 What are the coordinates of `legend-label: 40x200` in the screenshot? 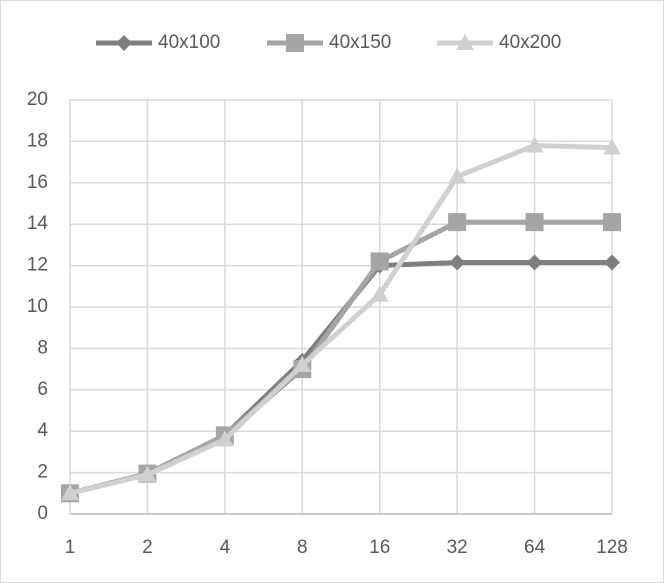 It's located at (530, 42).